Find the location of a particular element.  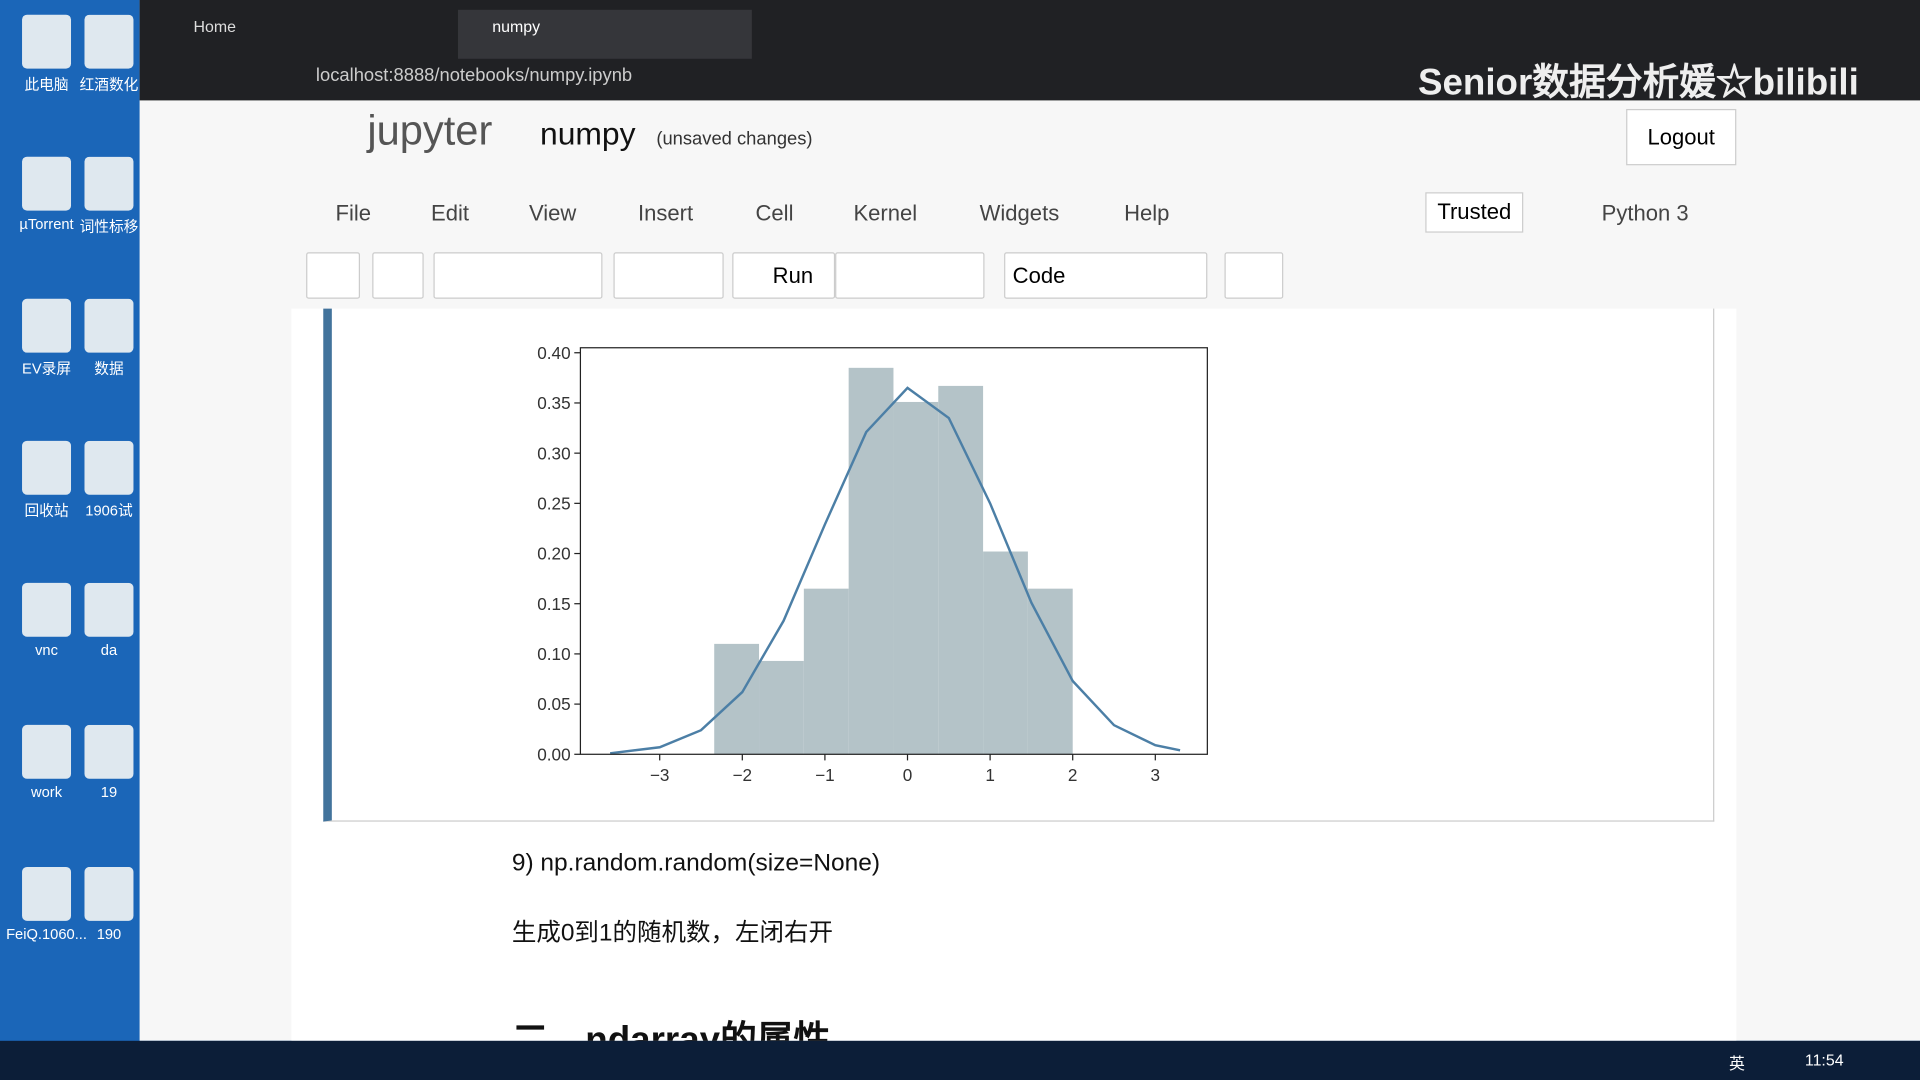

y-tick-label: 0.40 is located at coordinates (553, 353).